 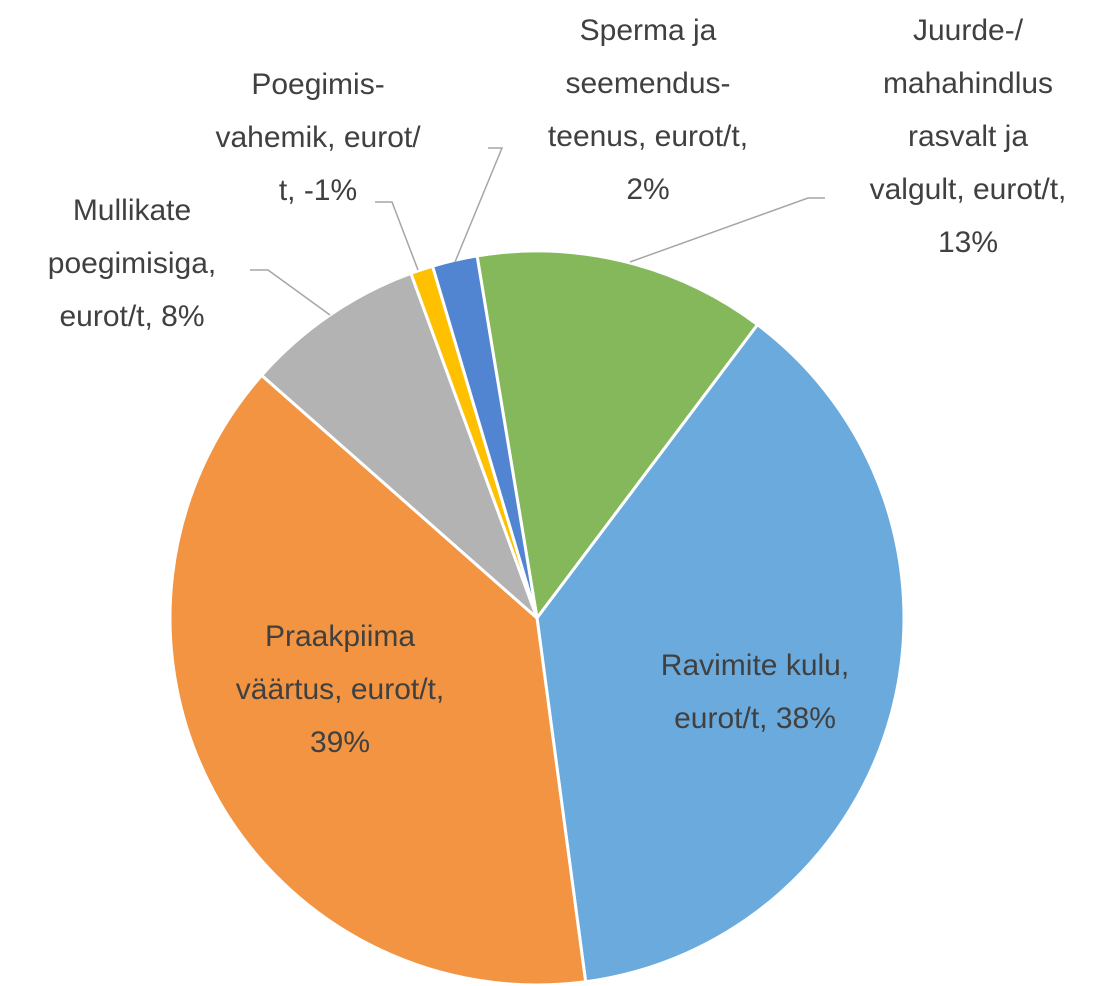 What do you see at coordinates (132, 210) in the screenshot?
I see `data-label-line: Mullikate` at bounding box center [132, 210].